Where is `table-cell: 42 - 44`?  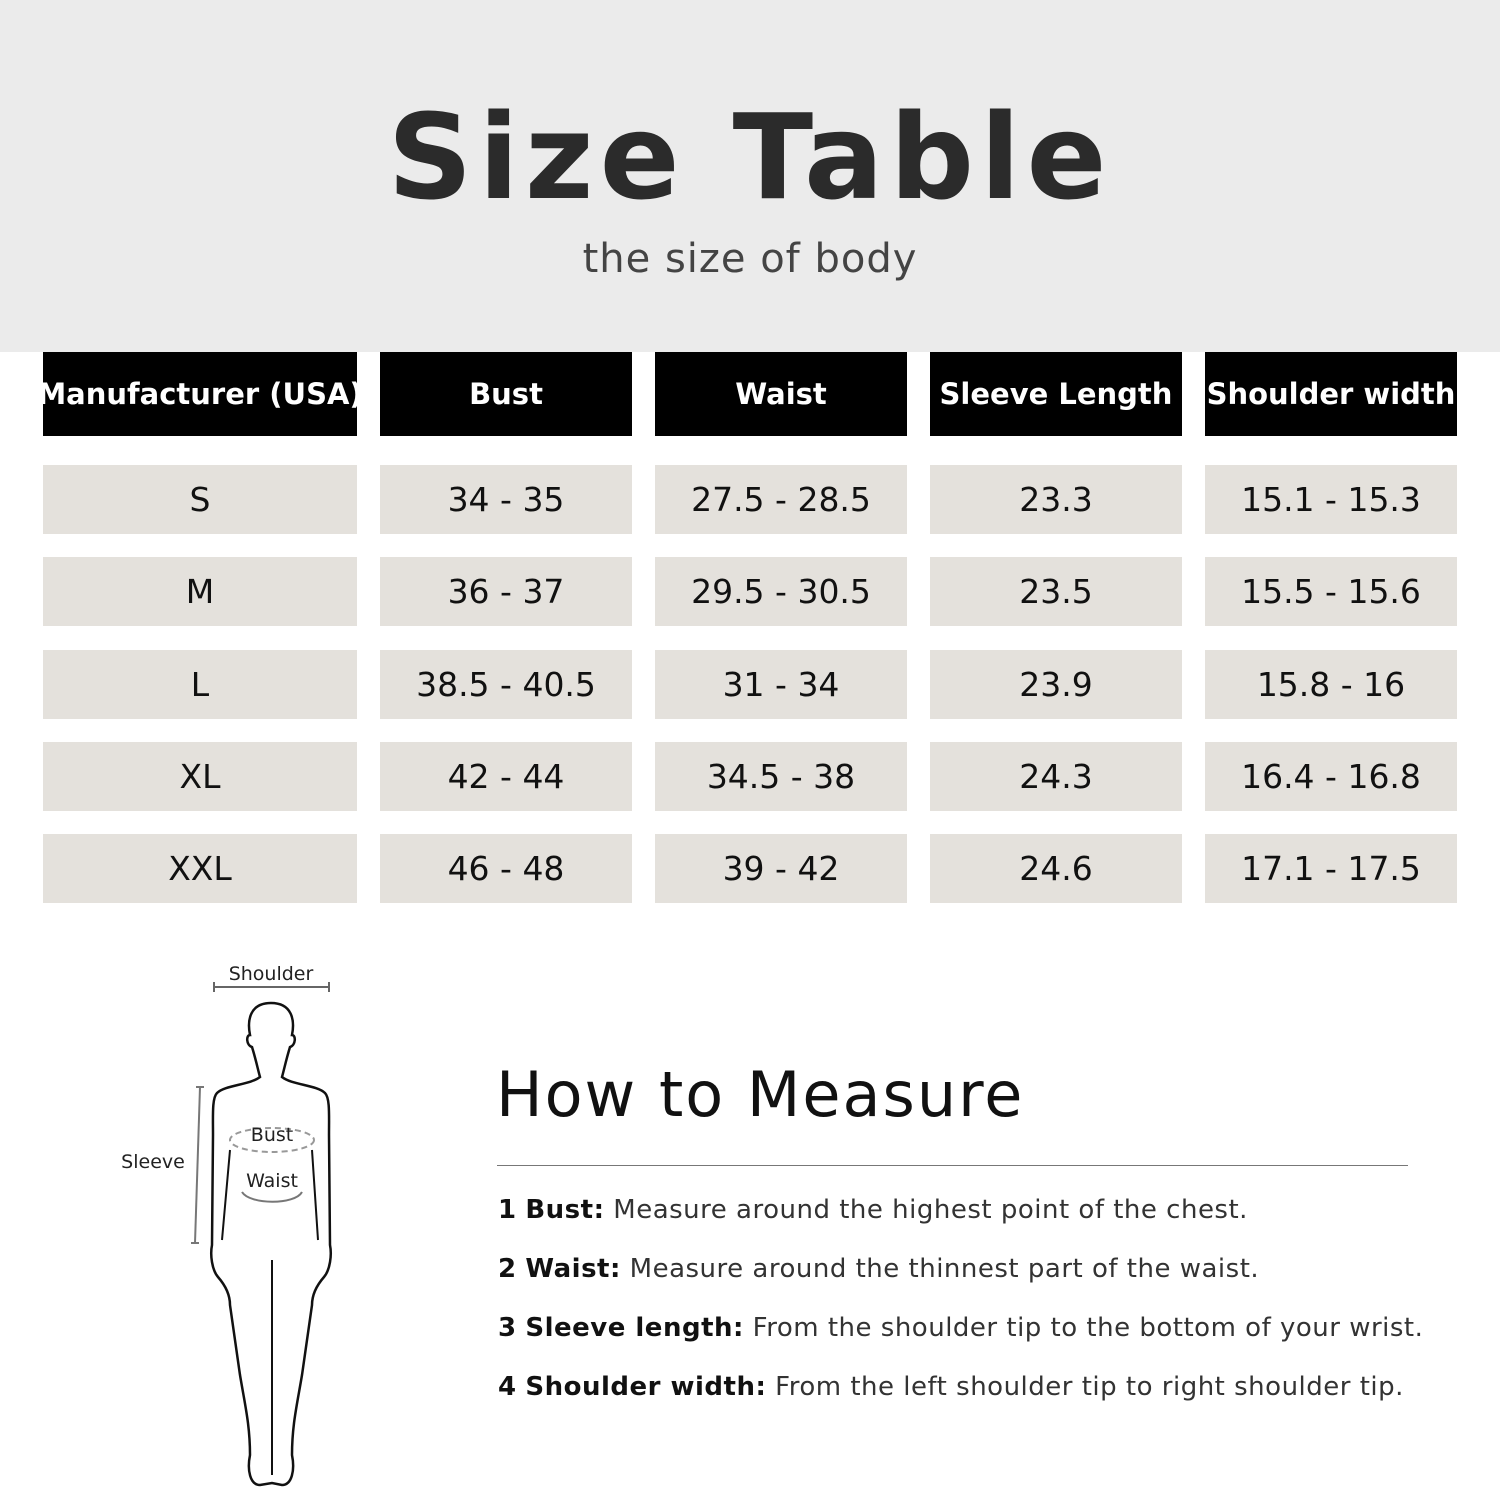
table-cell: 42 - 44 is located at coordinates (506, 776).